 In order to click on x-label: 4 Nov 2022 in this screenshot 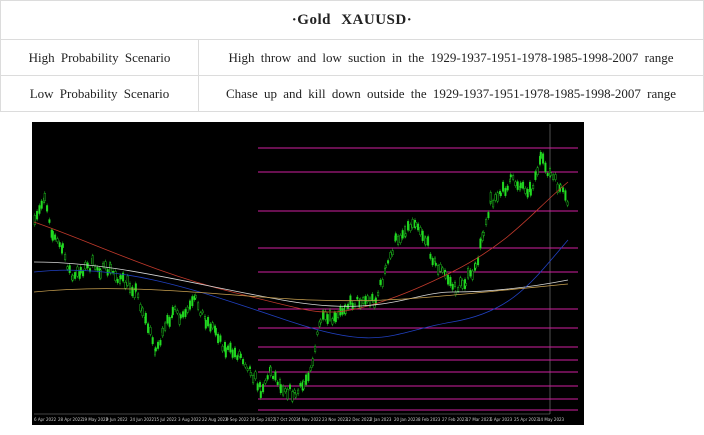, I will do `click(310, 419)`.